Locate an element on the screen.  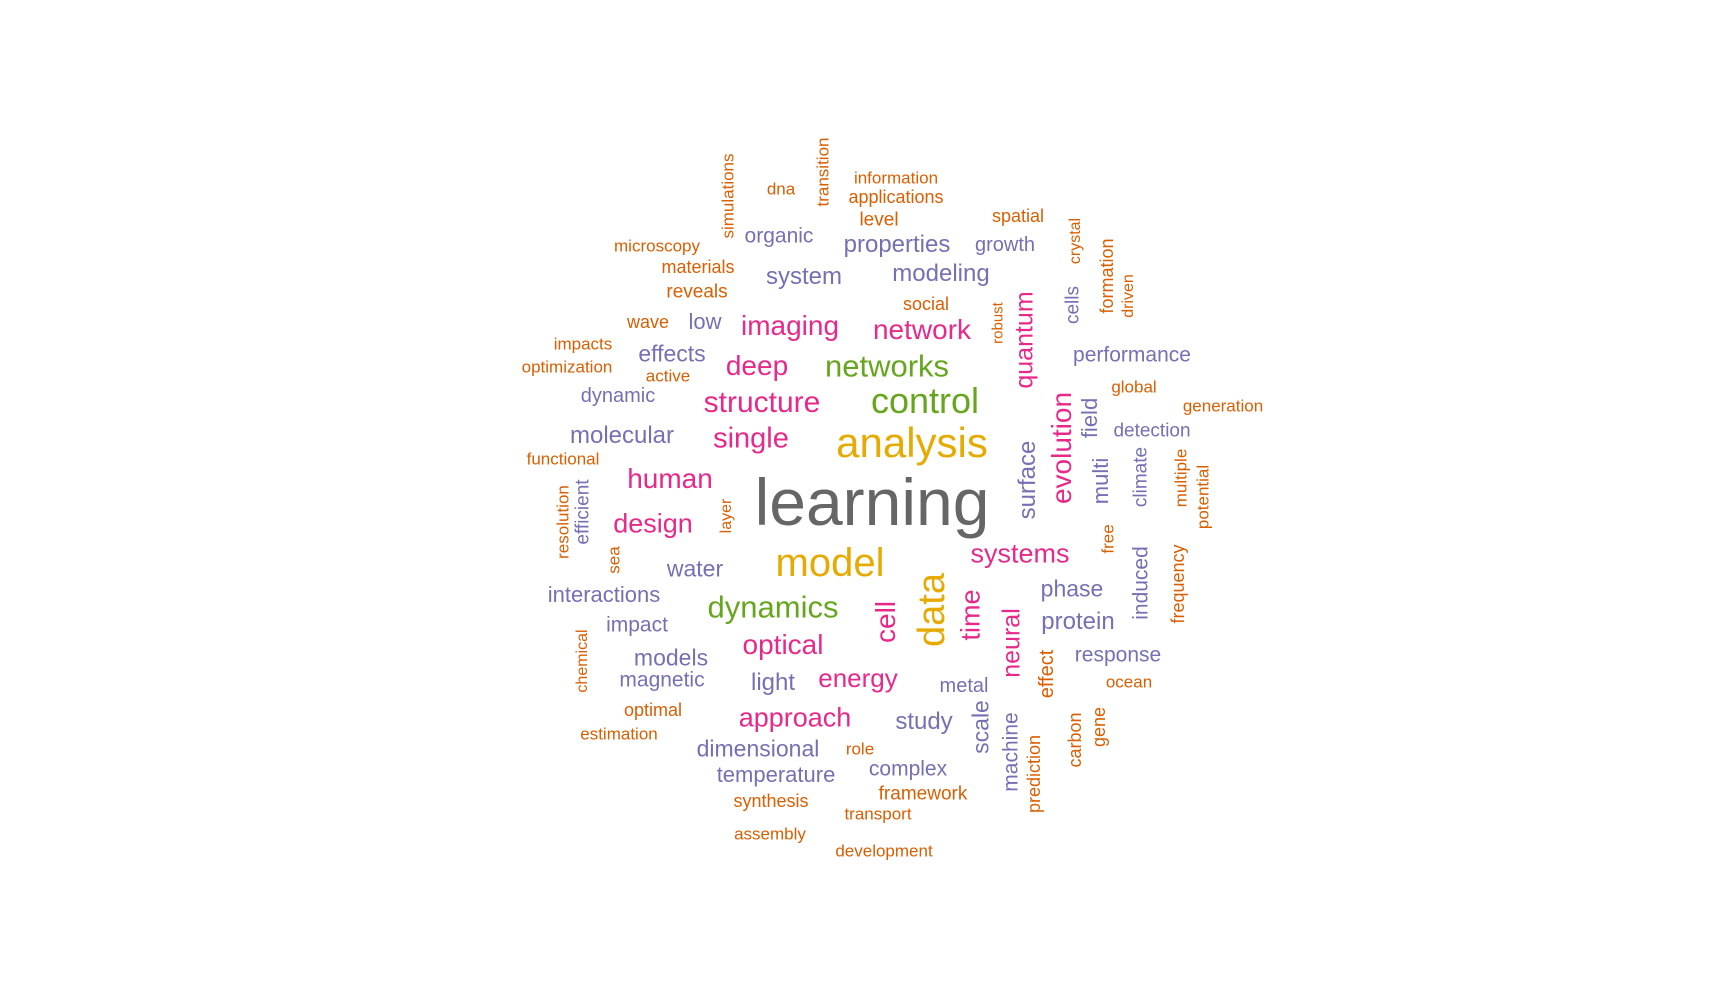
cloud-word-simulations: simulations is located at coordinates (728, 196).